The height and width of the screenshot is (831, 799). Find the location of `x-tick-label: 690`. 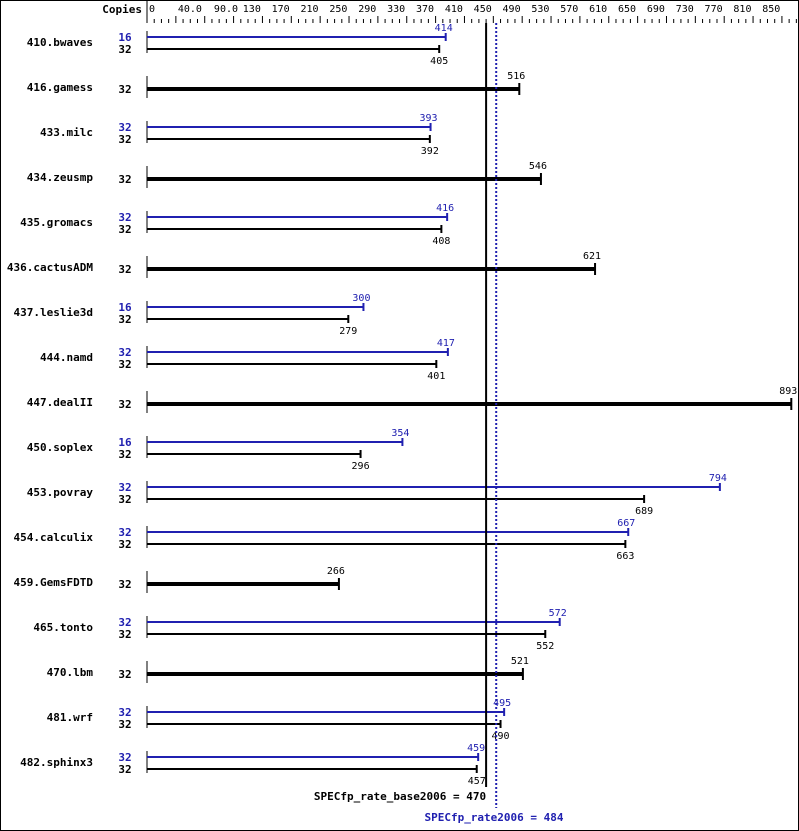

x-tick-label: 690 is located at coordinates (656, 9).